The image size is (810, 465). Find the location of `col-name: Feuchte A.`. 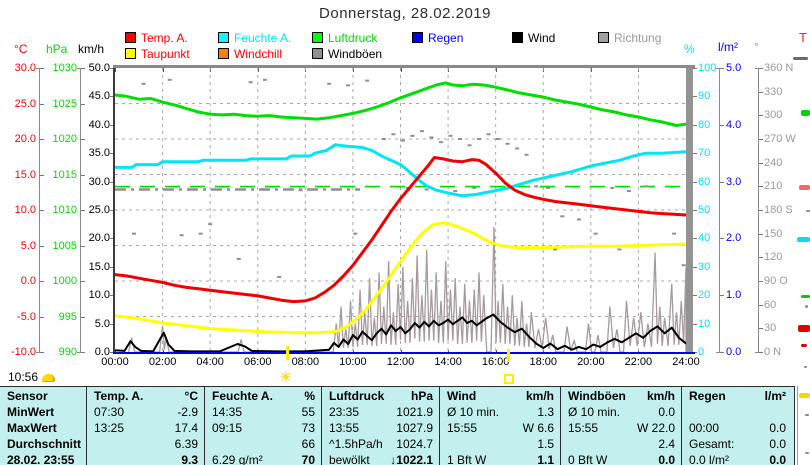

col-name: Feuchte A. is located at coordinates (242, 395).